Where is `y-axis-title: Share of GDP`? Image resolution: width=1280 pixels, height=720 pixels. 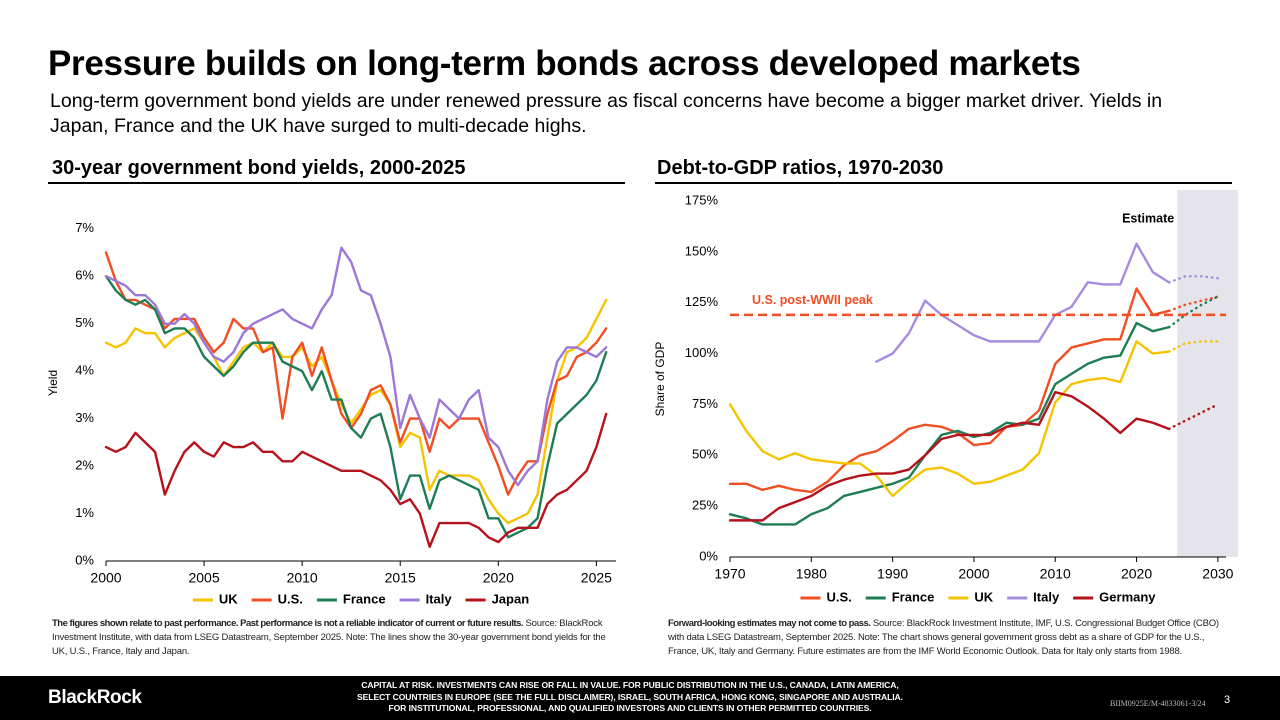 y-axis-title: Share of GDP is located at coordinates (660, 379).